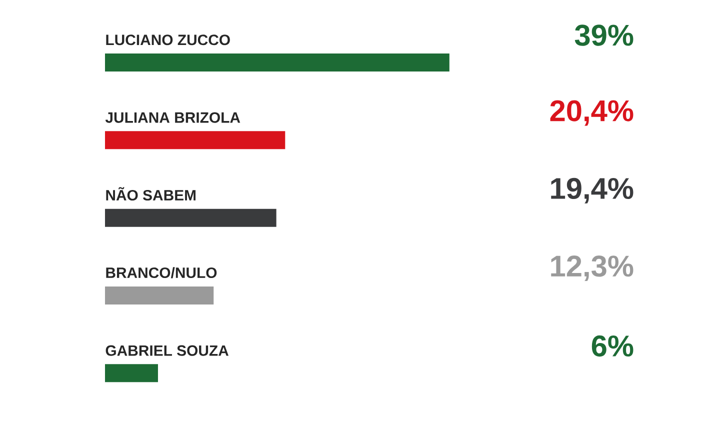 This screenshot has width=720, height=430. I want to click on data-label: 6%, so click(613, 346).